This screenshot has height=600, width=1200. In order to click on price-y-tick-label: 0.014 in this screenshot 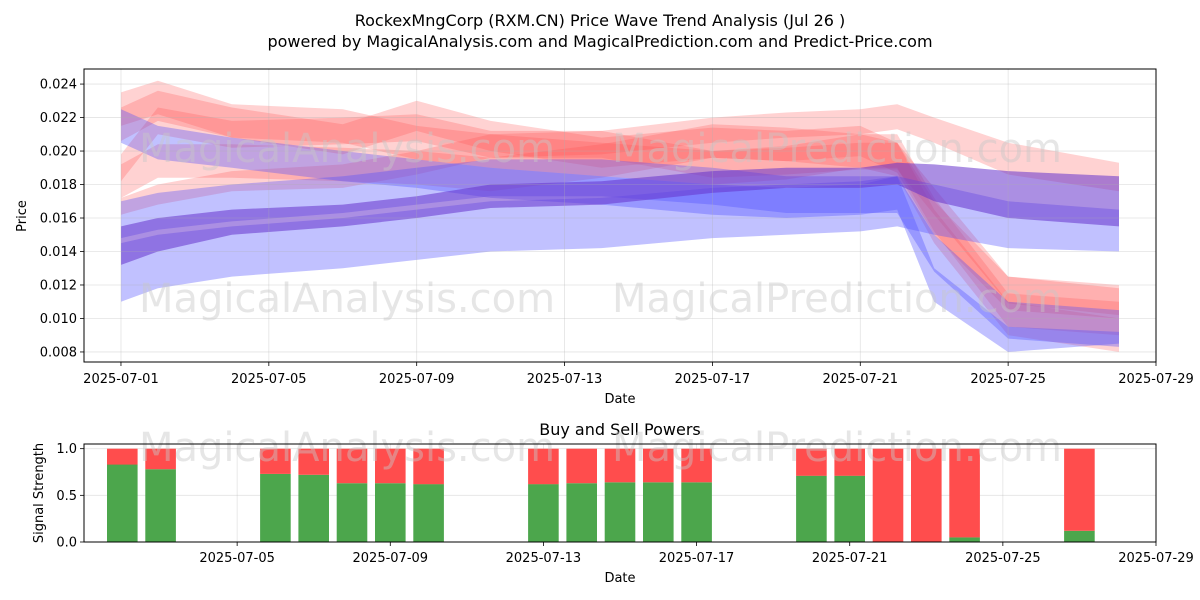, I will do `click(58, 252)`.